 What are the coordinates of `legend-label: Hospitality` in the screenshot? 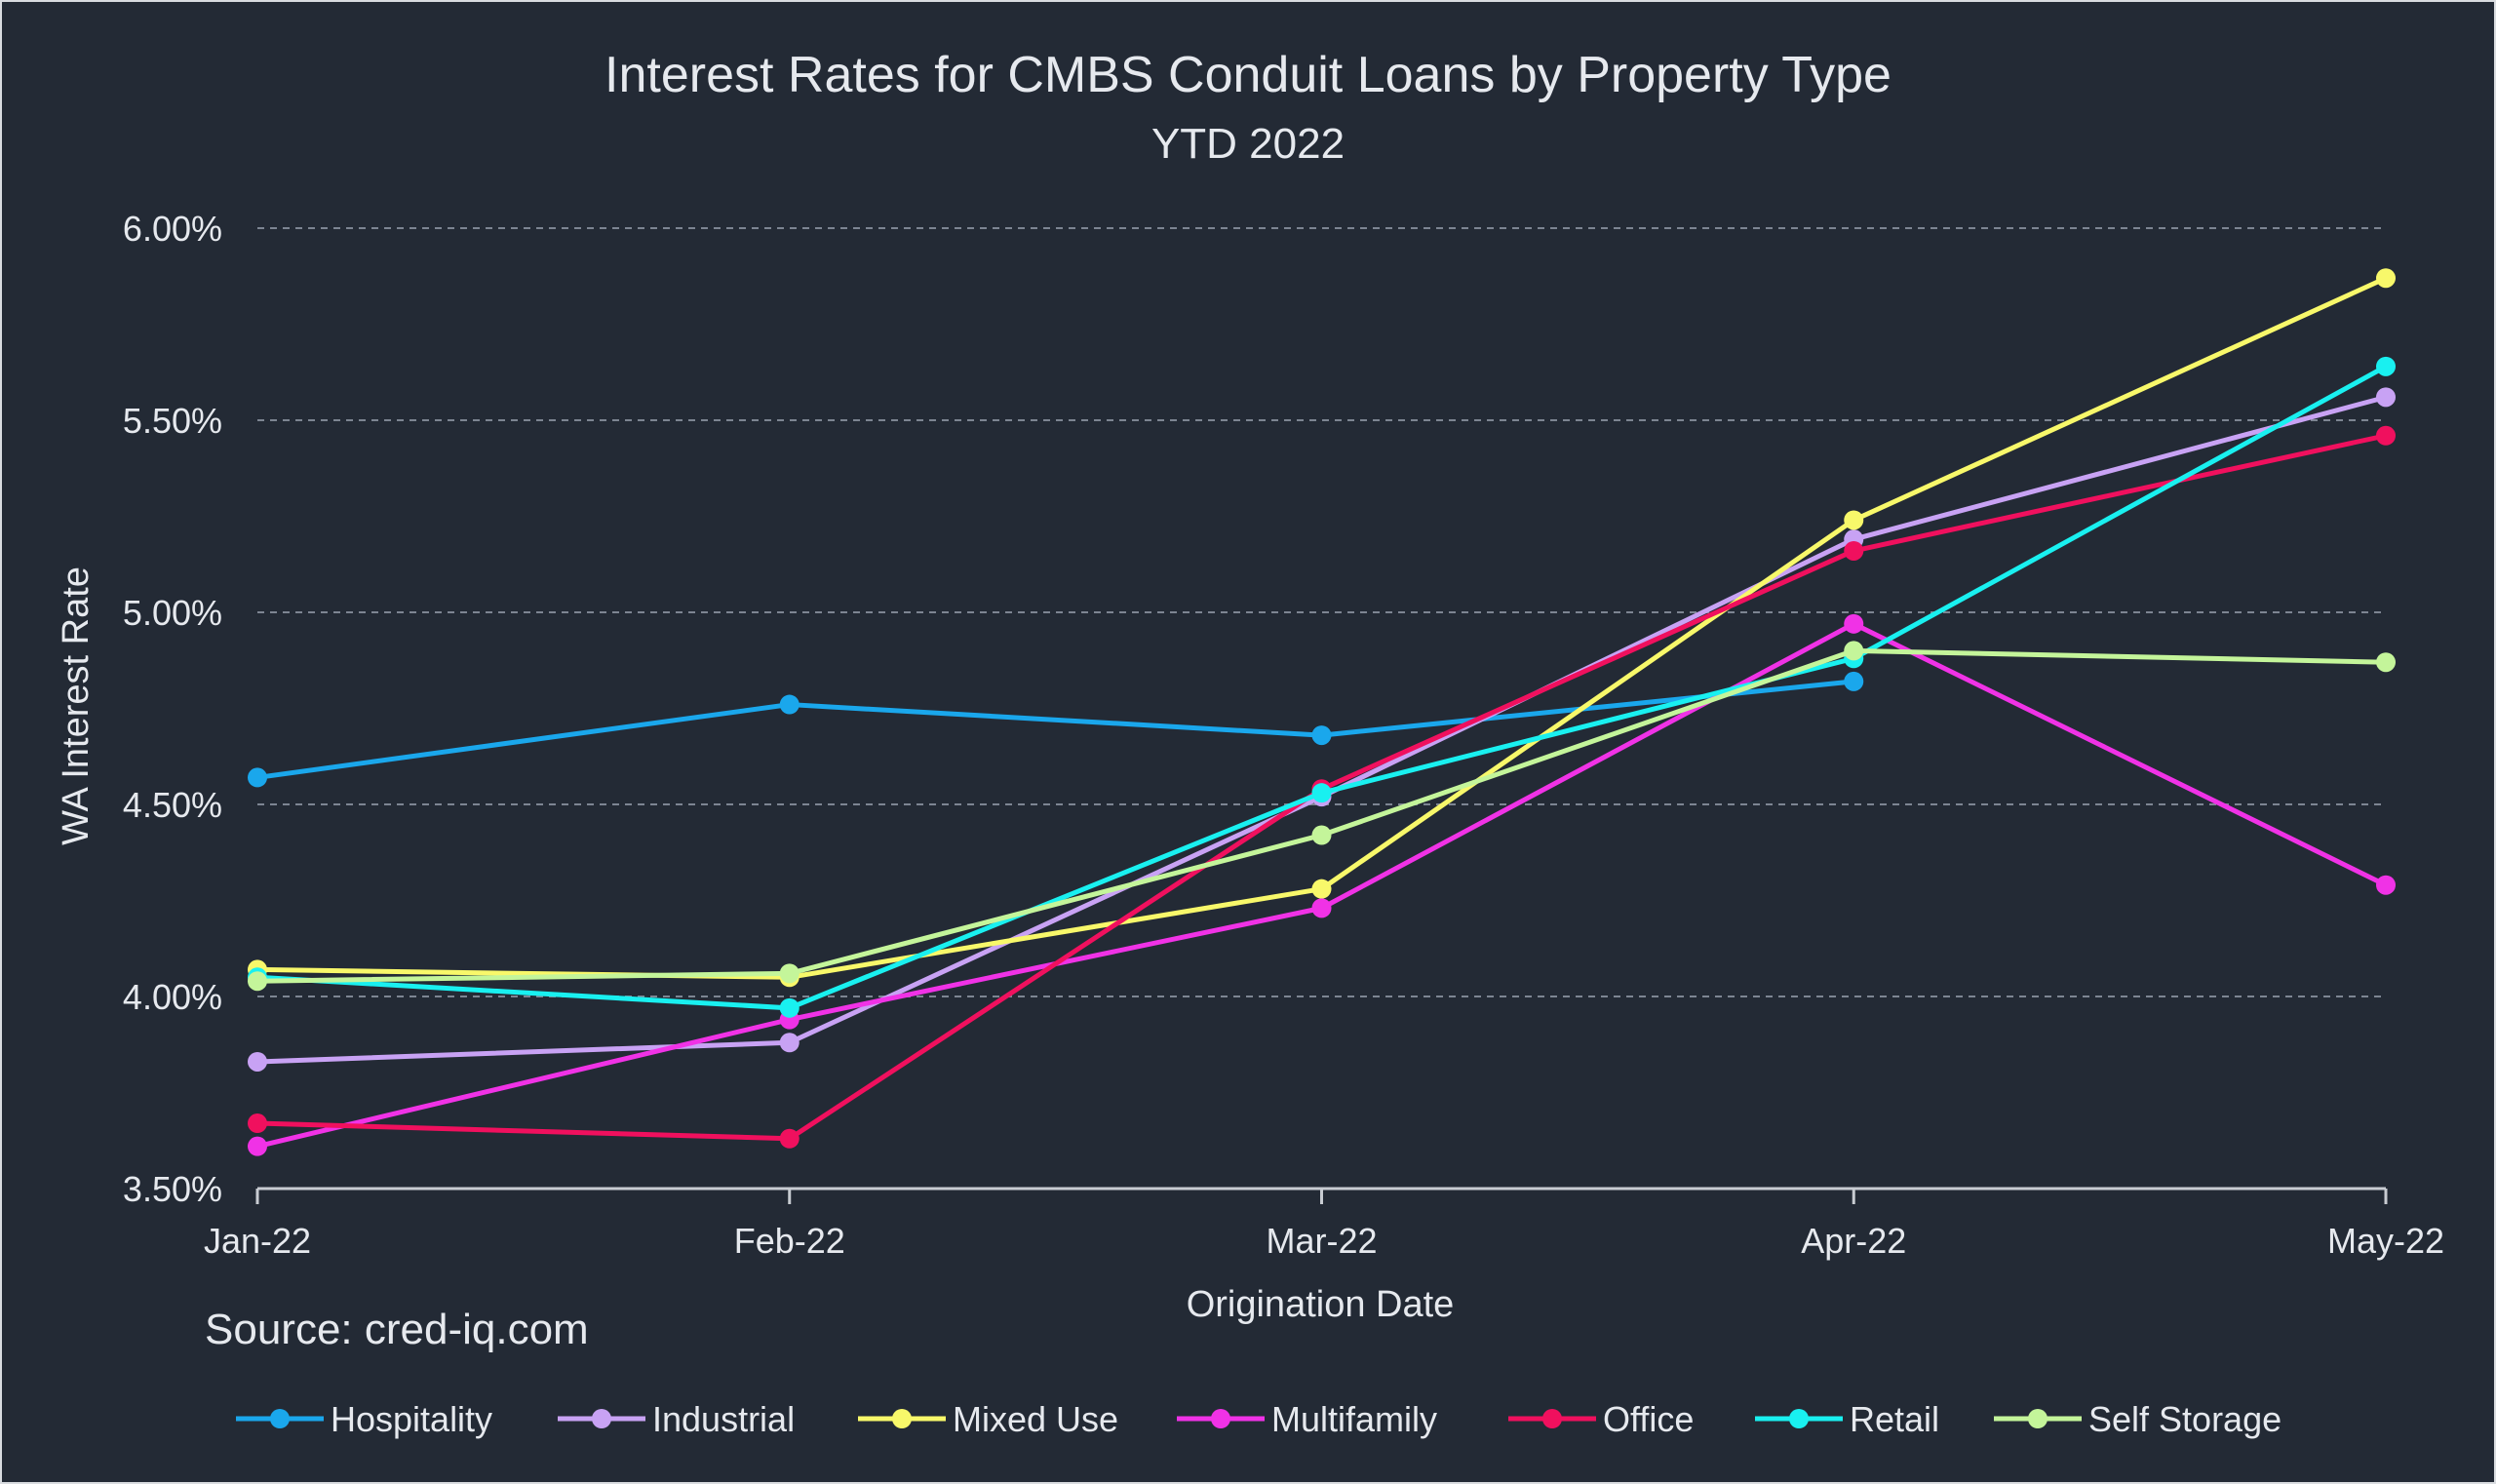 It's located at (411, 1419).